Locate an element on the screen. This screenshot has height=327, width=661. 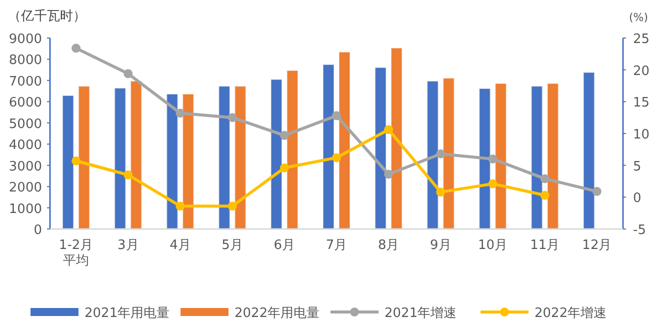
y2-tick-label: 20 is located at coordinates (641, 71).